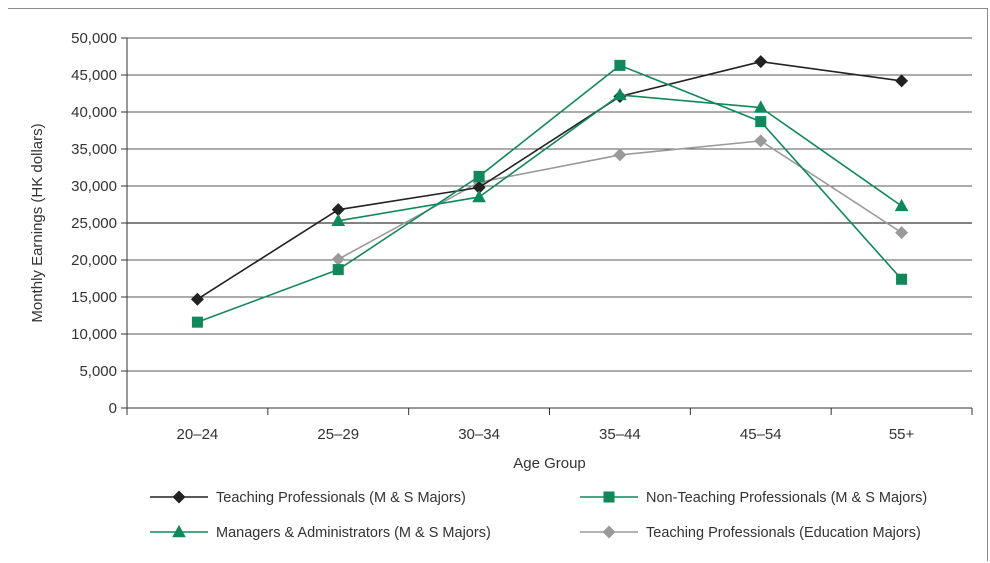  I want to click on y-tick-label: 5,000, so click(98, 371).